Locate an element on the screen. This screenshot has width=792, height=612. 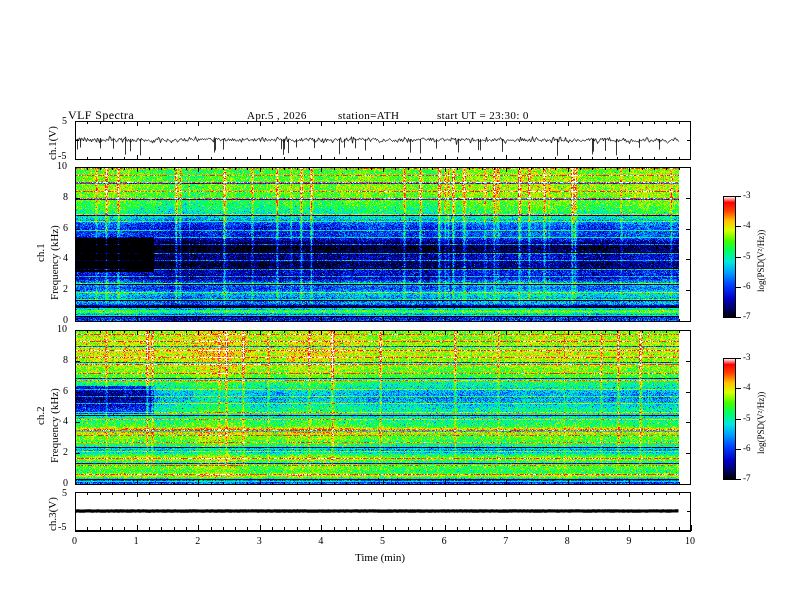
colorbar-1-ticklabel--5: -5 is located at coordinates (747, 255).